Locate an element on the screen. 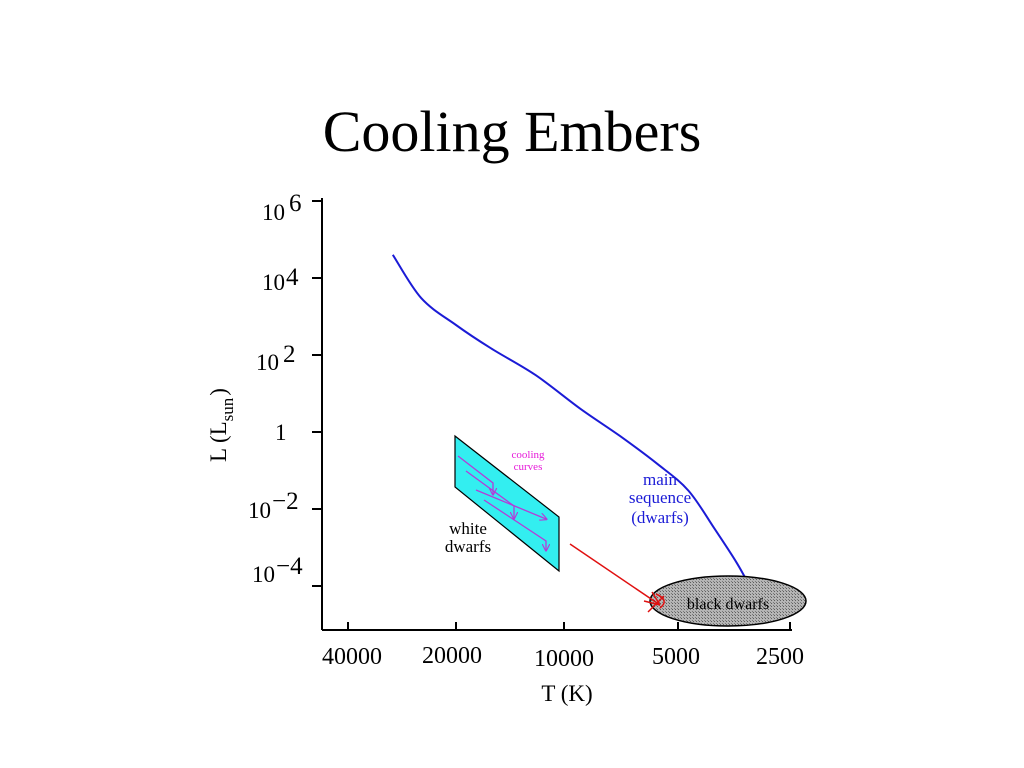 The width and height of the screenshot is (1024, 768). cooling-curves-label-2: curves is located at coordinates (528, 467).